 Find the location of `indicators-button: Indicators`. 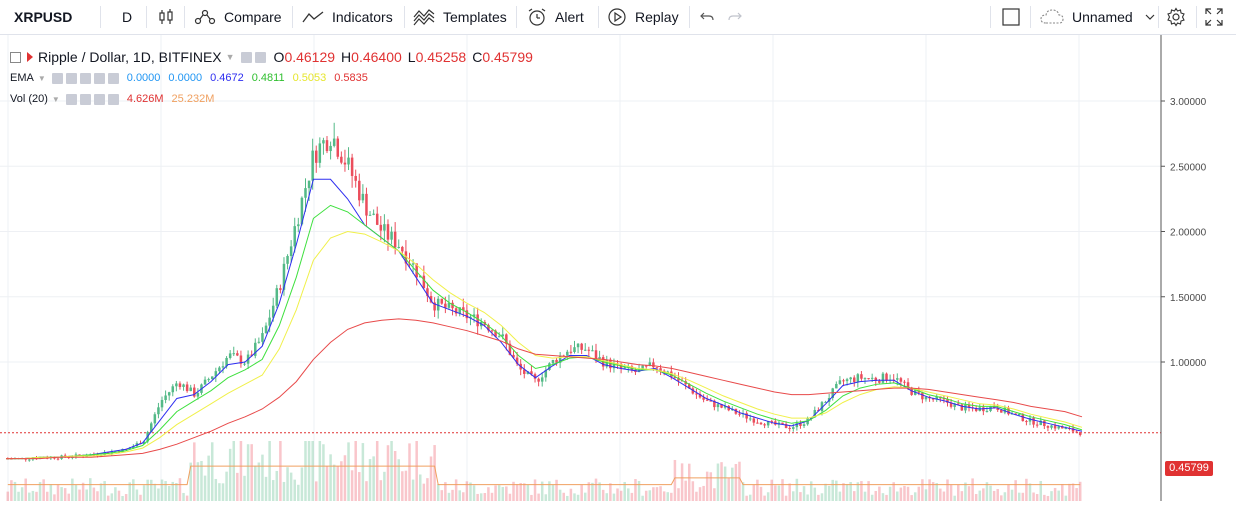

indicators-button: Indicators is located at coordinates (347, 17).